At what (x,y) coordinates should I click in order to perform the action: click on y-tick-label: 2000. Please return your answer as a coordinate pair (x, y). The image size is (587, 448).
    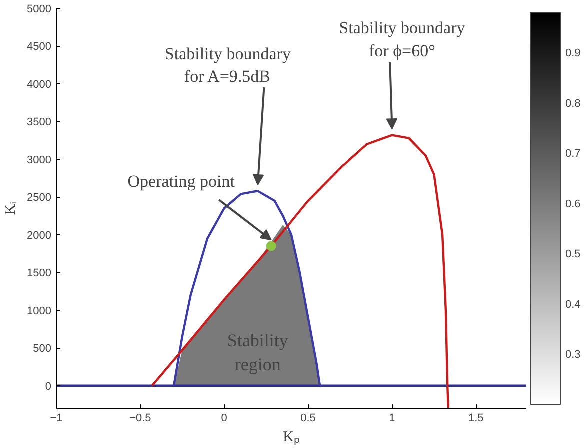
    Looking at the image, I should click on (39, 236).